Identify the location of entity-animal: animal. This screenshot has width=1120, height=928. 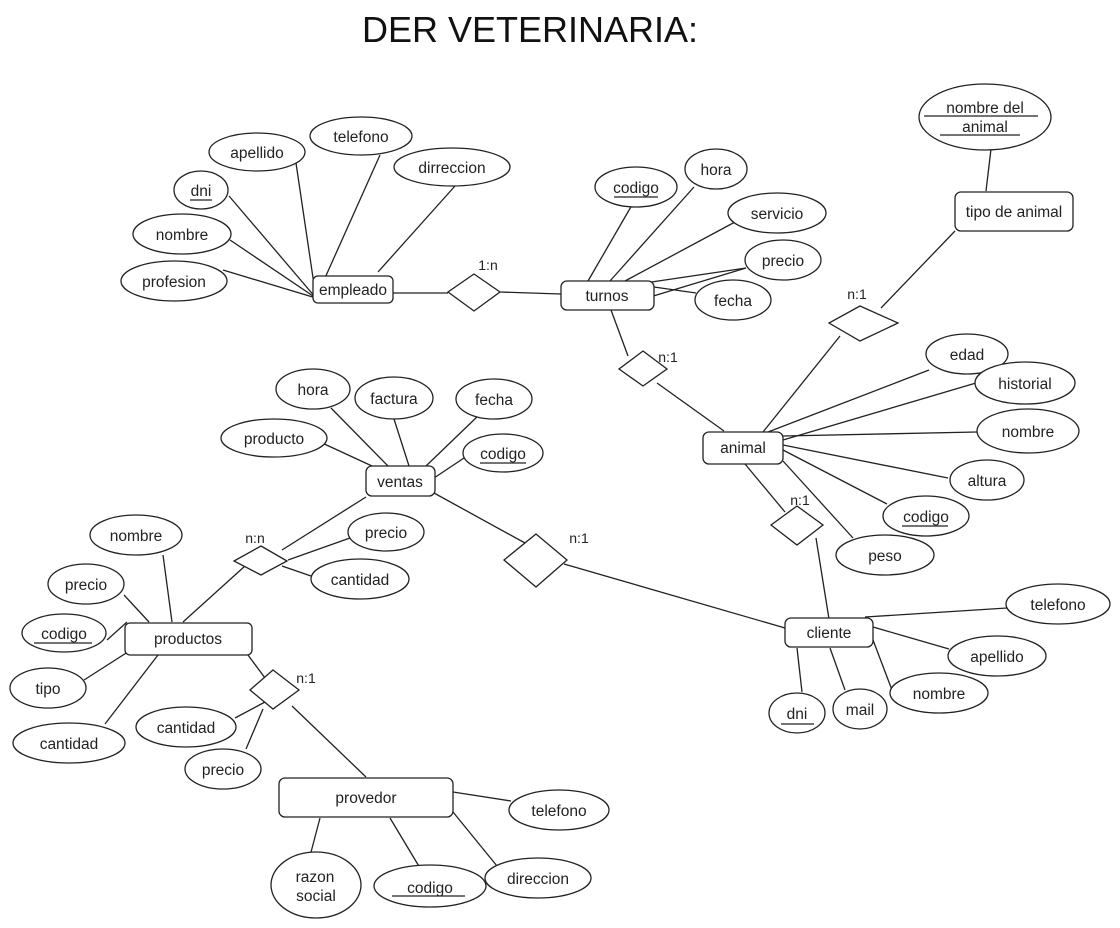
(743, 448).